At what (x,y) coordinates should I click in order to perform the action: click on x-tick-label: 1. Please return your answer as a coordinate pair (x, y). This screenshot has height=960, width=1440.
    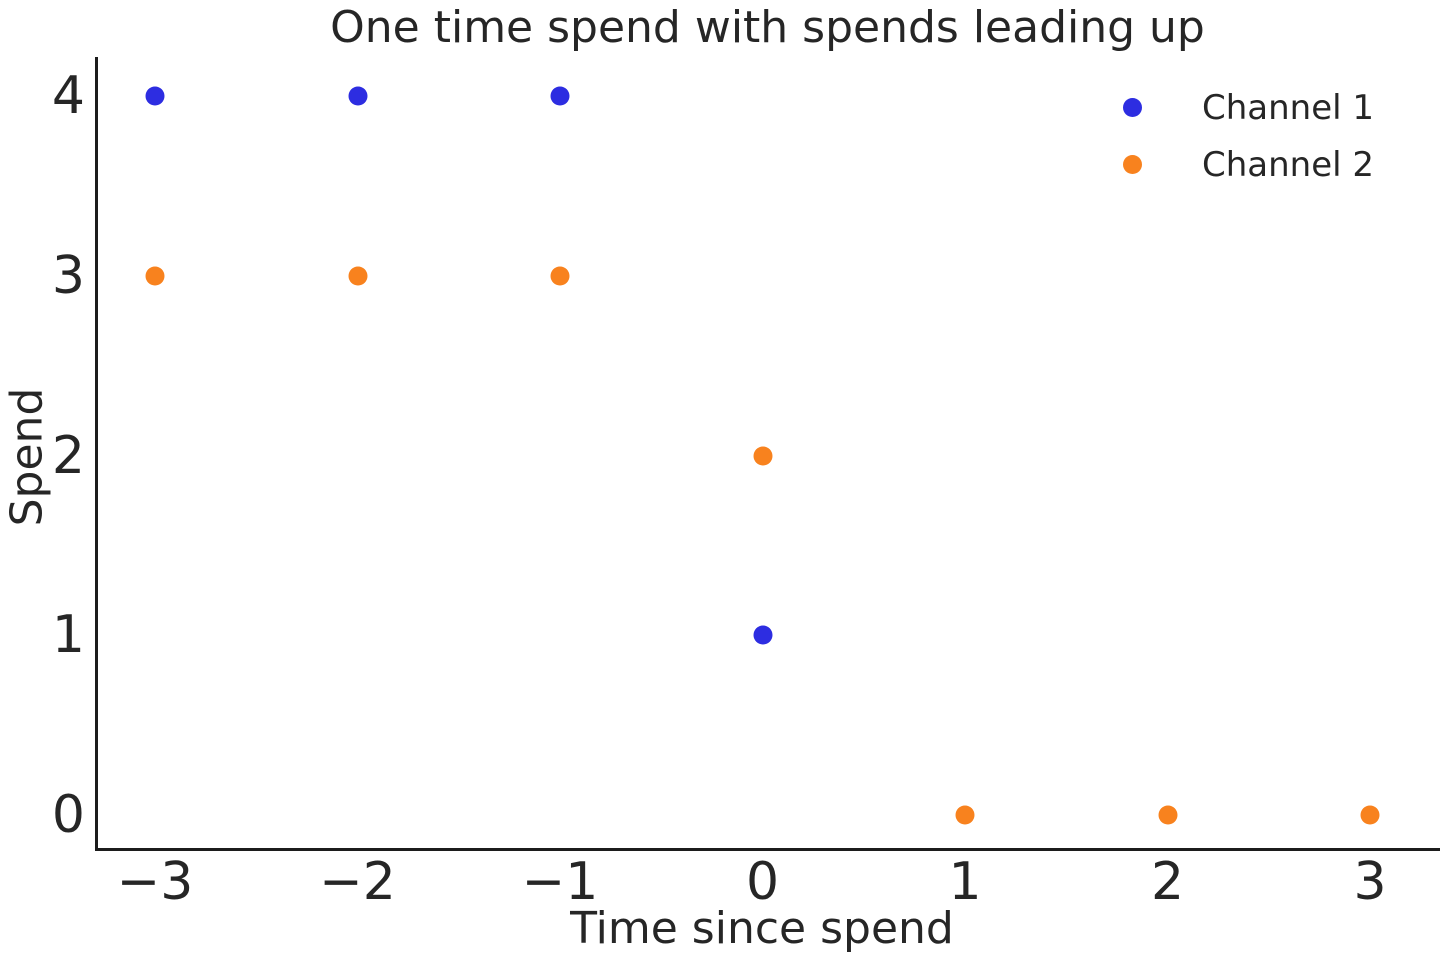
    Looking at the image, I should click on (965, 882).